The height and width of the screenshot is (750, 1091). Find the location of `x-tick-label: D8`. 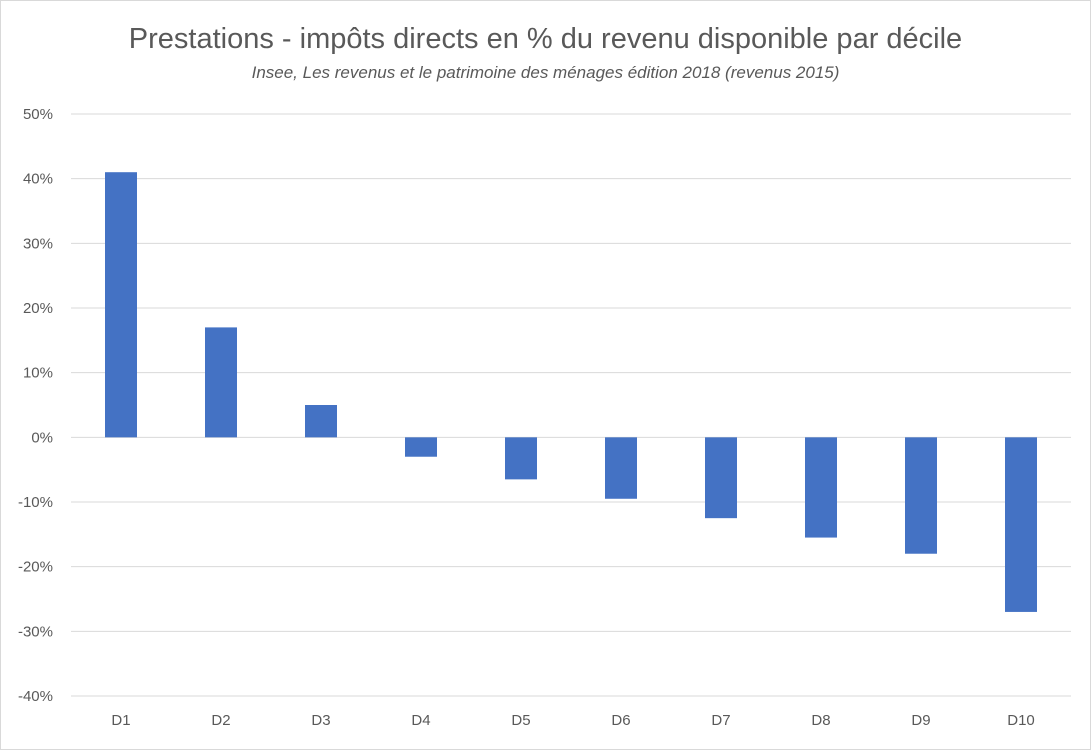

x-tick-label: D8 is located at coordinates (820, 720).